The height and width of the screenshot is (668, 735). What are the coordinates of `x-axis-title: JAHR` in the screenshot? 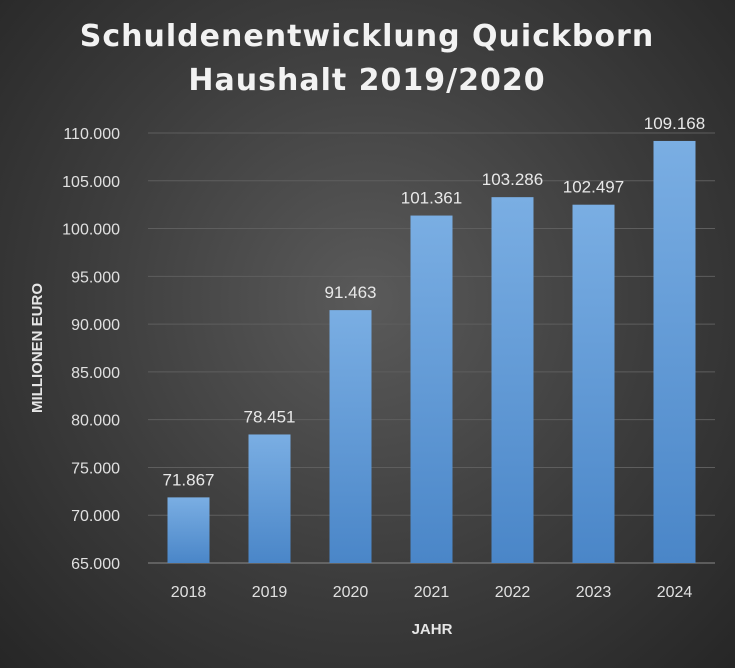 It's located at (432, 629).